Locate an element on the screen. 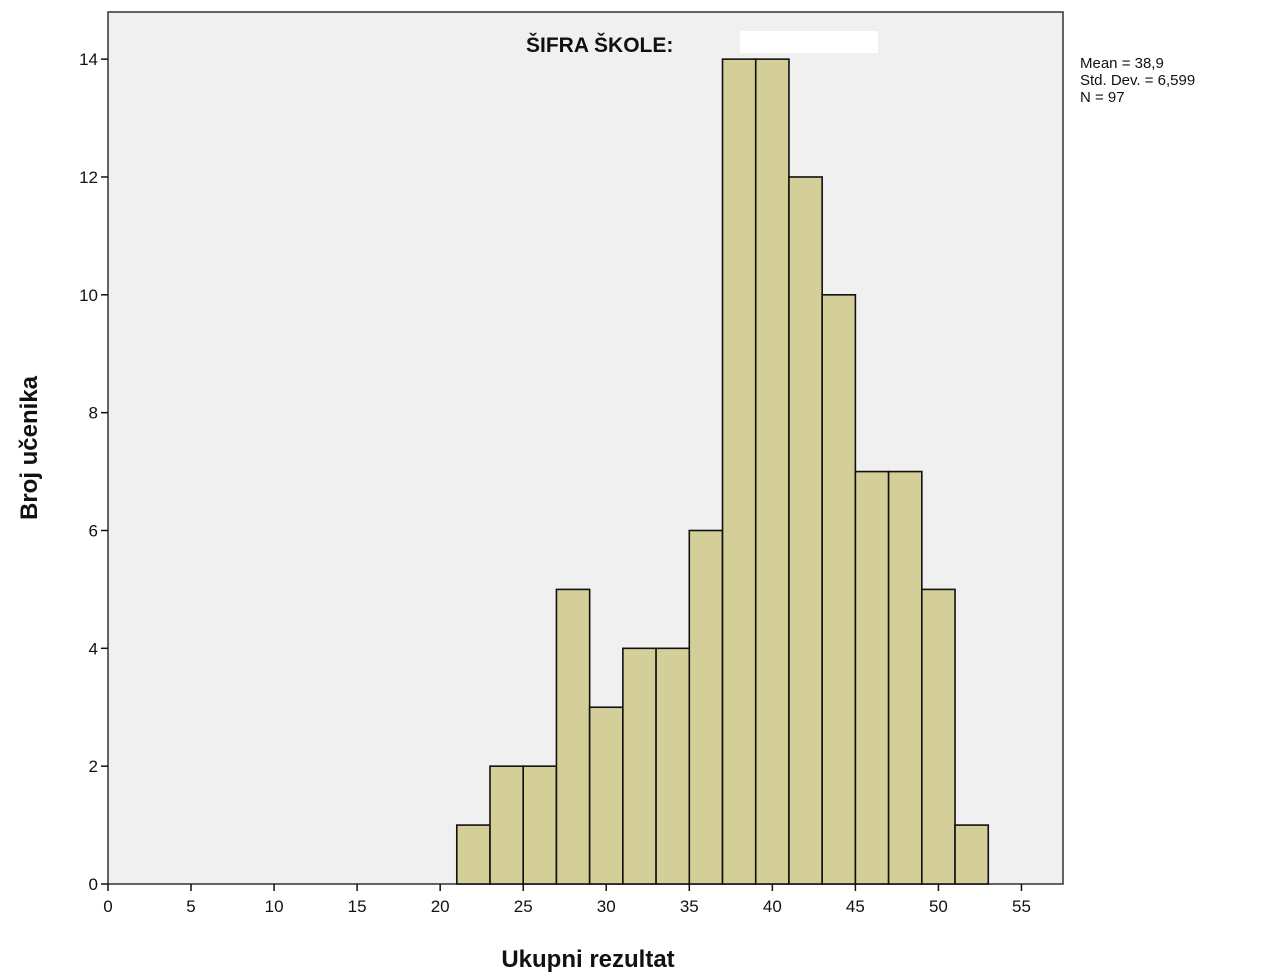 The width and height of the screenshot is (1266, 975). stat-std-dev: Std. Dev. = 6,599 is located at coordinates (1138, 80).